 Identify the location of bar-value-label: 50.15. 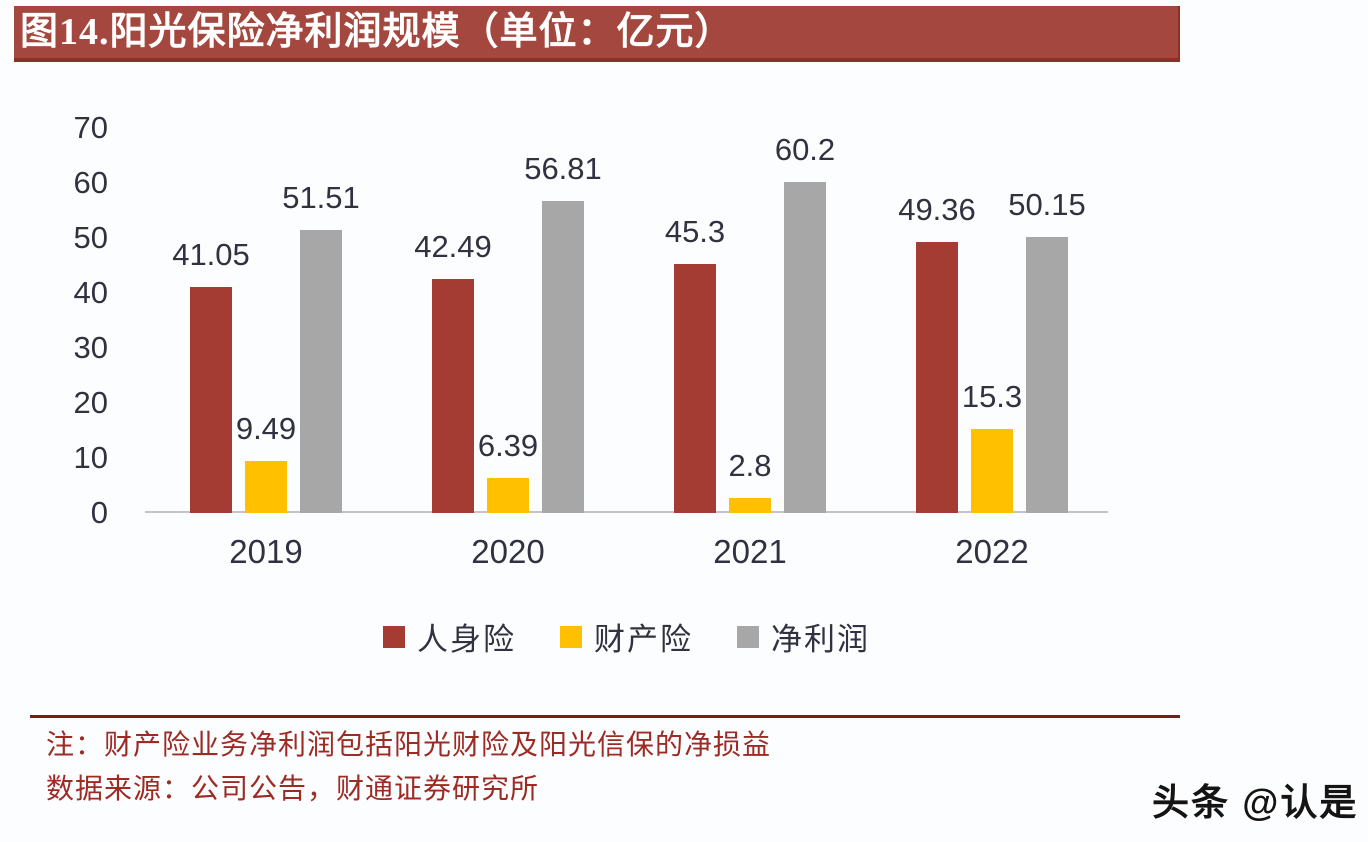
(1047, 204).